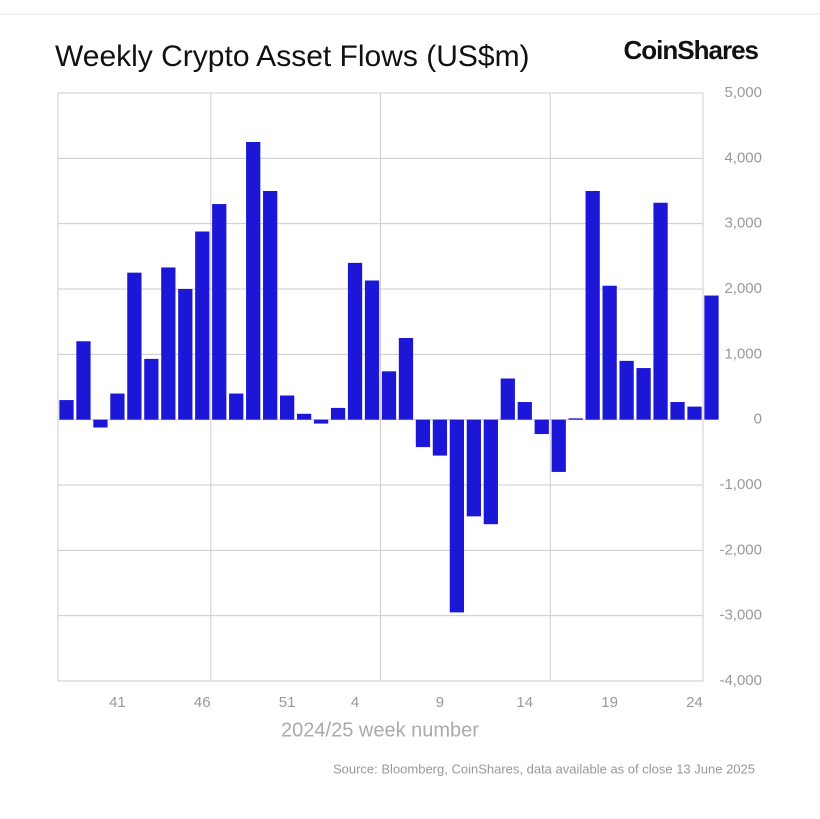  I want to click on x-tick-label: 19, so click(609, 702).